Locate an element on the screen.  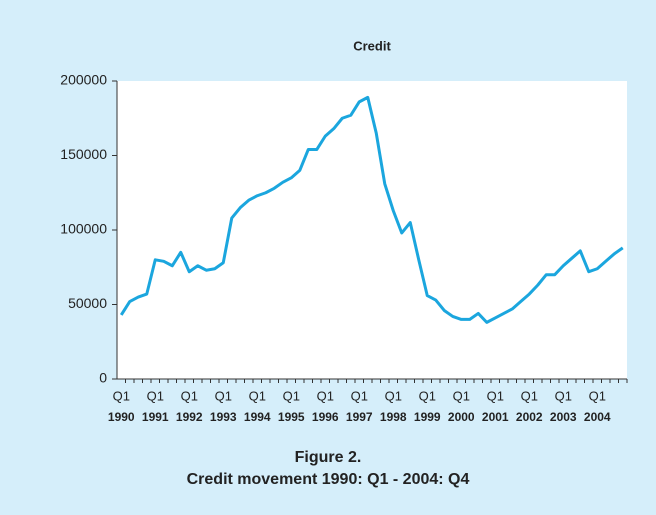
x-group-label: 1995 is located at coordinates (291, 417).